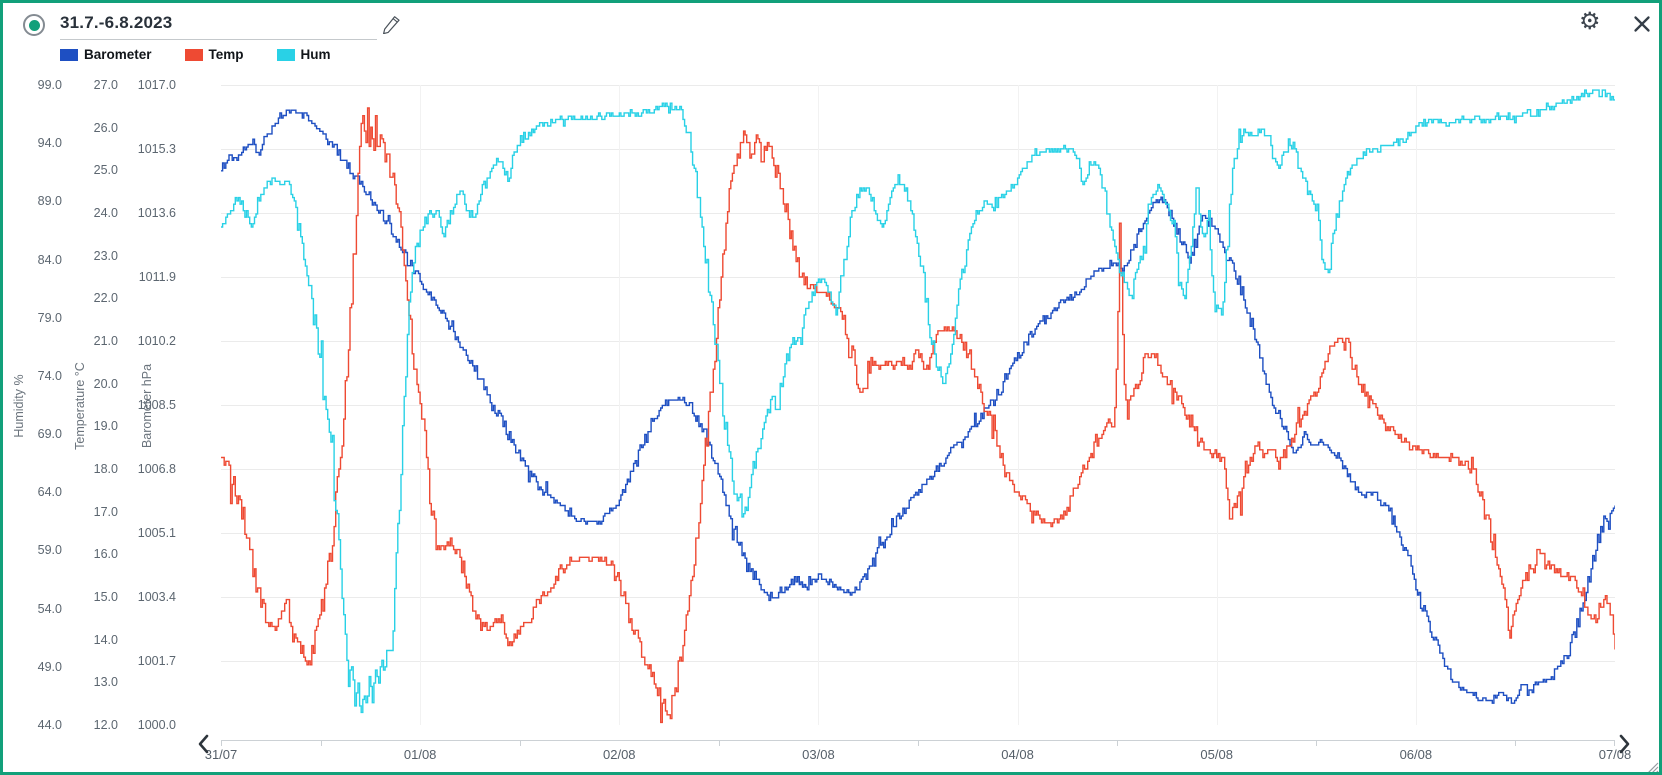 The height and width of the screenshot is (775, 1662). I want to click on y-tick-label: 59.0, so click(49, 550).